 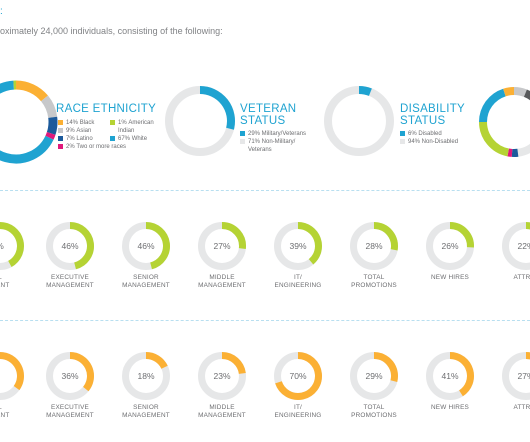 What do you see at coordinates (432, 109) in the screenshot?
I see `disability-title-line1: DISABILITY` at bounding box center [432, 109].